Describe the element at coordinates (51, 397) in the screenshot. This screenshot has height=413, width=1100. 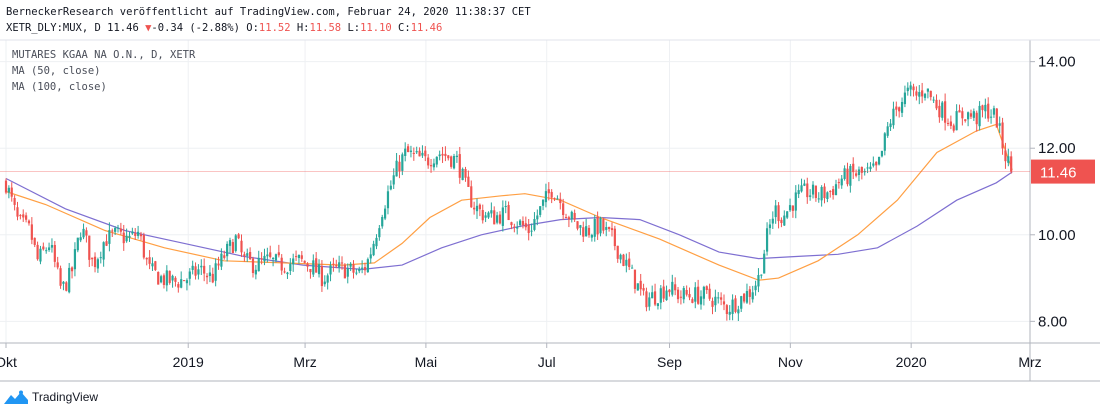
I see `footer-brand: TradingView` at that location.